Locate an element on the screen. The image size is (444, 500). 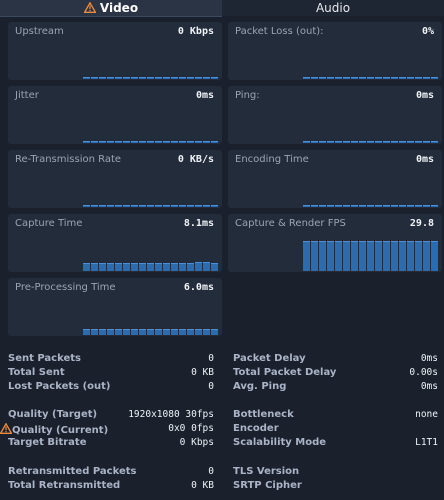
stat-label-text: Quality (Current) is located at coordinates (60, 430).